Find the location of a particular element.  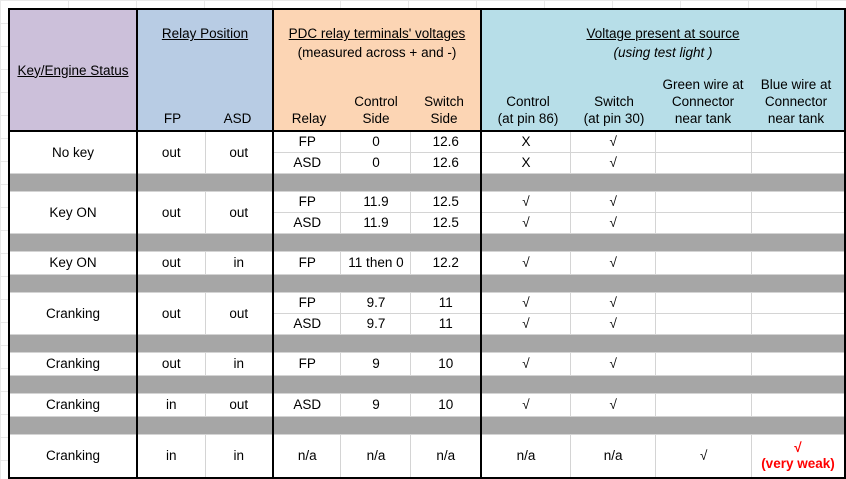

cell-control-side: 11 then 0 is located at coordinates (376, 262).